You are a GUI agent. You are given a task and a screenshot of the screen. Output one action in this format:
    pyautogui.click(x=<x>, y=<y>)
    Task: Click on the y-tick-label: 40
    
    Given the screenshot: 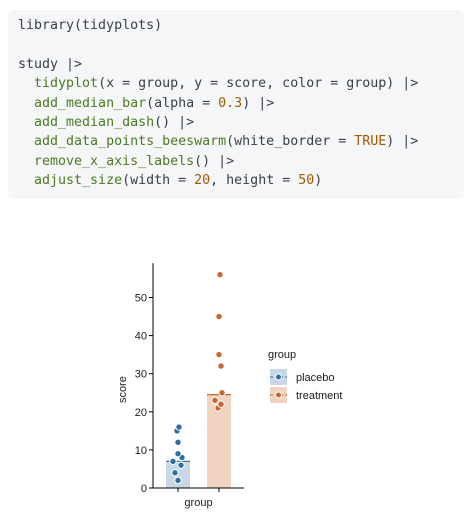 What is the action you would take?
    pyautogui.click(x=141, y=337)
    